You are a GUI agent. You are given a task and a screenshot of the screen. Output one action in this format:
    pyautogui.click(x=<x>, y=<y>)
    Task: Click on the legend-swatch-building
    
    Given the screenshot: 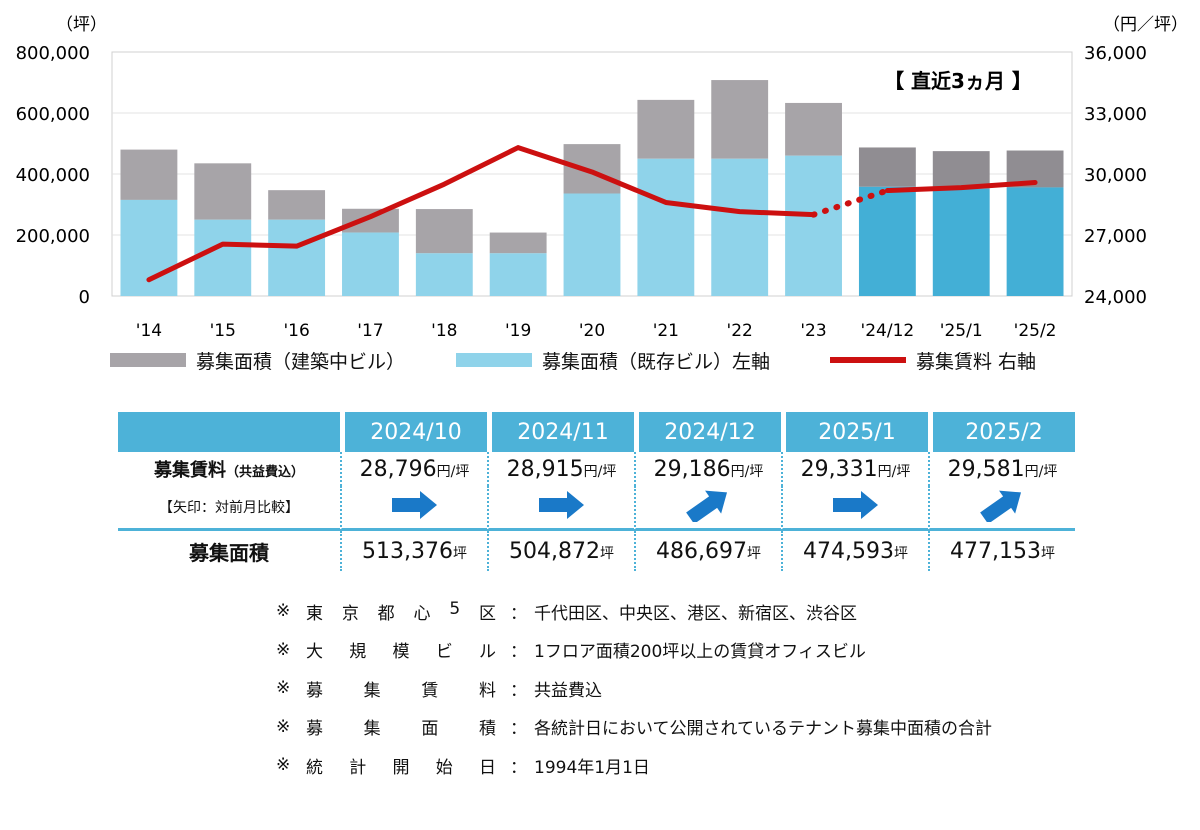 What is the action you would take?
    pyautogui.click(x=148, y=360)
    